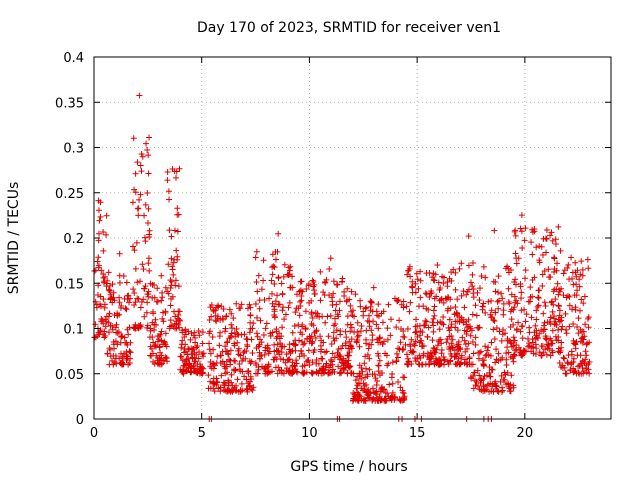 This screenshot has height=480, width=640. What do you see at coordinates (309, 433) in the screenshot?
I see `x-tick-label: 10` at bounding box center [309, 433].